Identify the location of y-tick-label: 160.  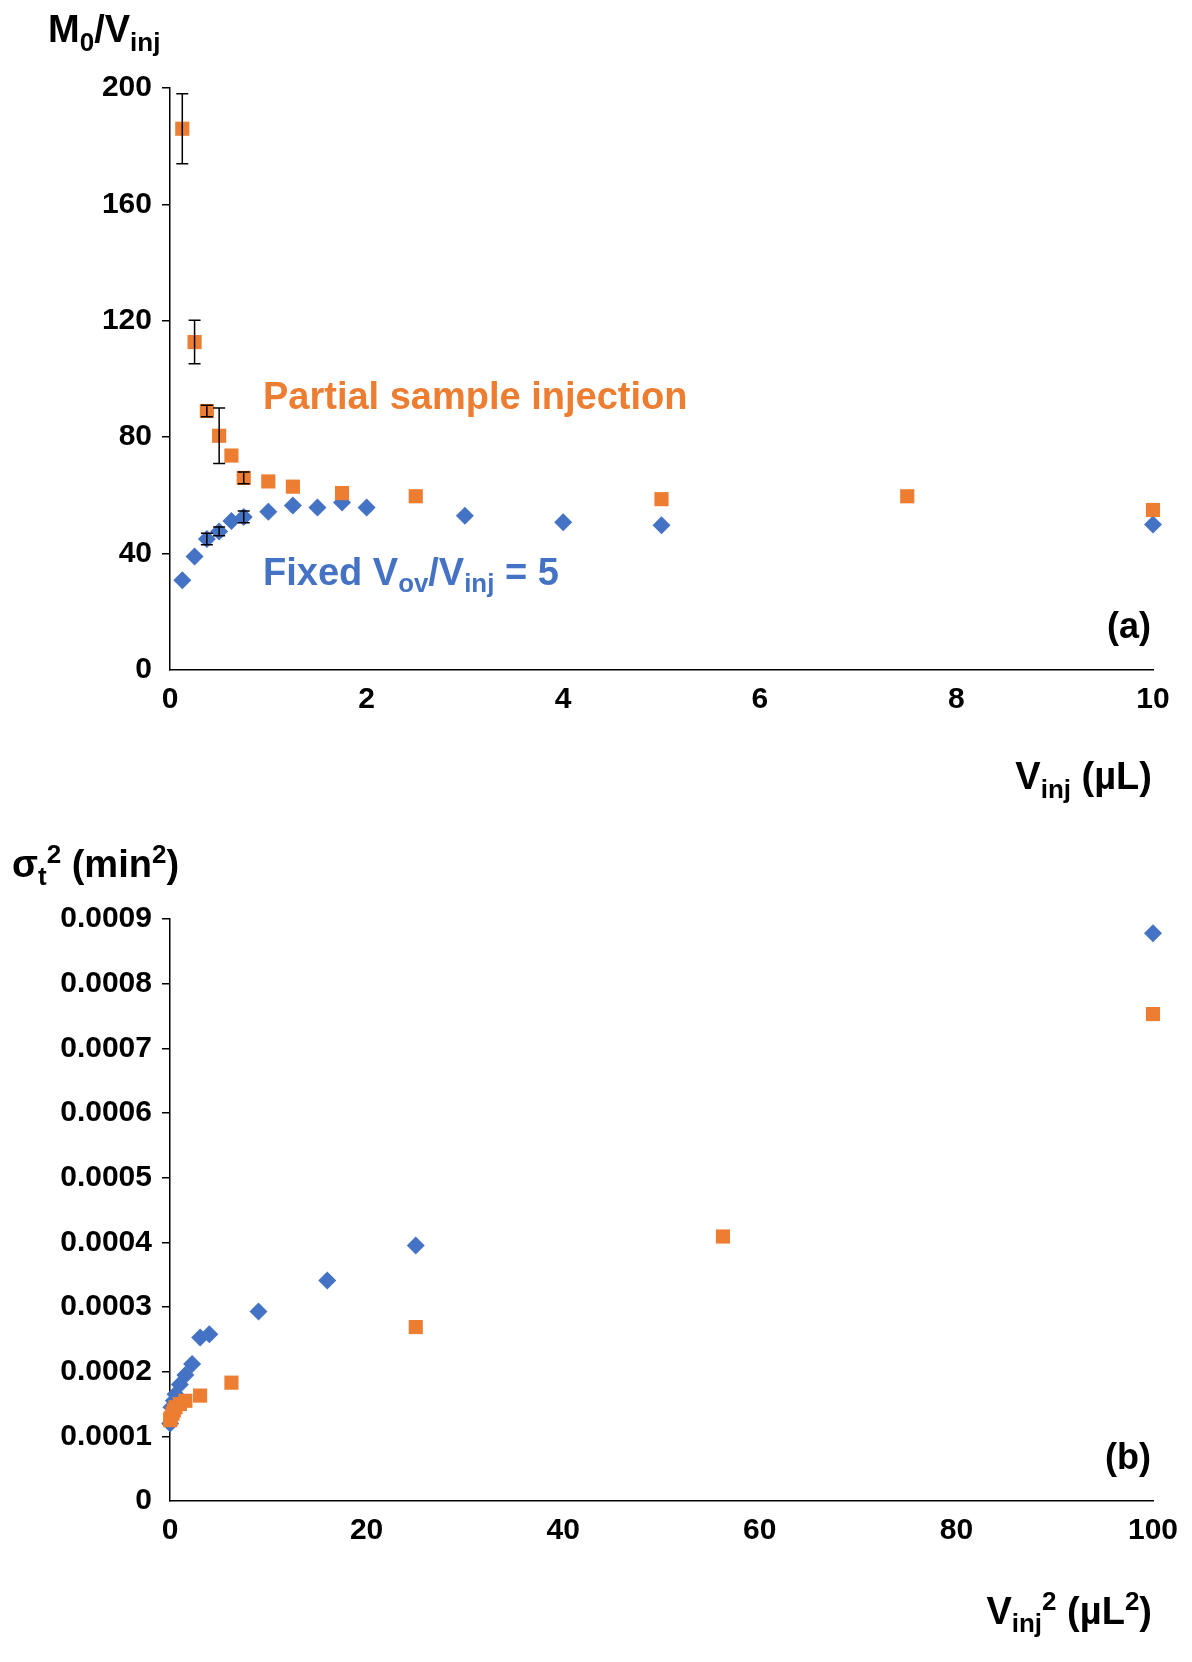
(126, 202).